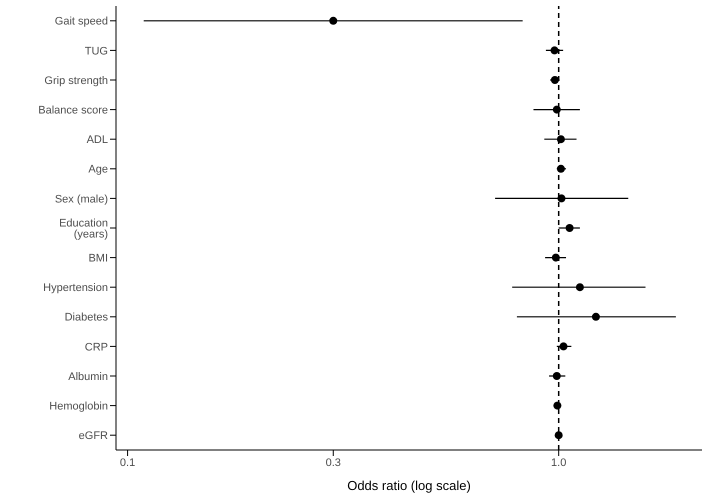  Describe the element at coordinates (76, 80) in the screenshot. I see `y-tick-label: Grip strength` at that location.